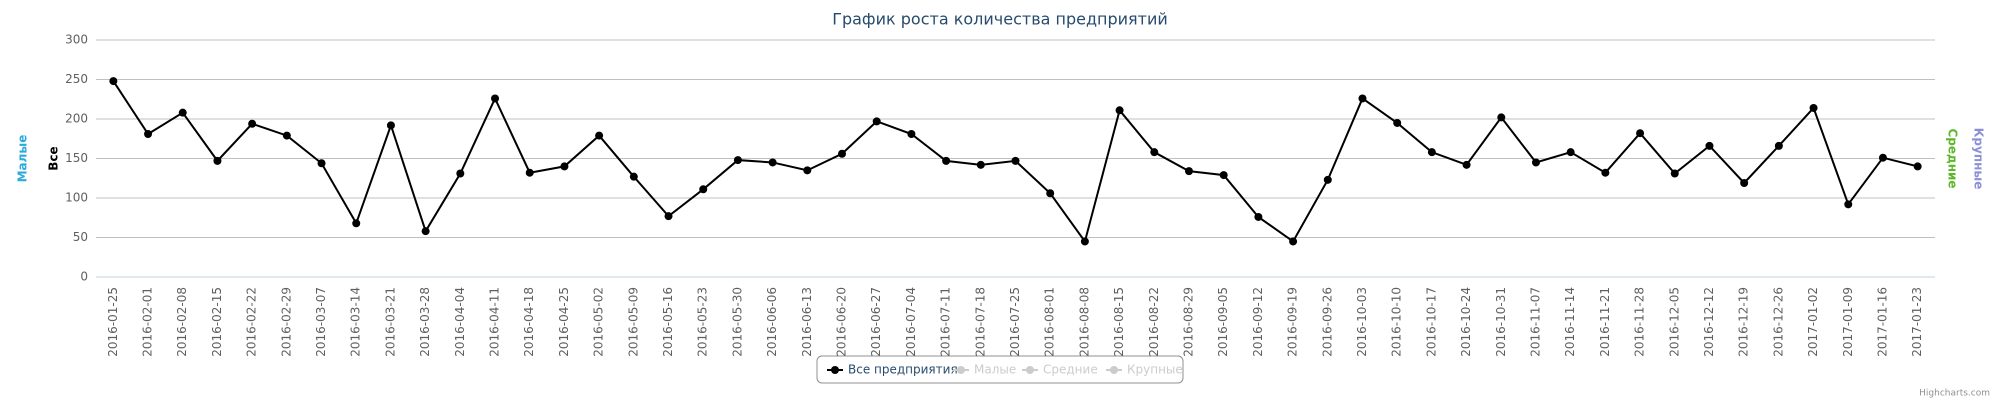 The height and width of the screenshot is (400, 2000). I want to click on x-tick-label: 2016-03-21, so click(390, 322).